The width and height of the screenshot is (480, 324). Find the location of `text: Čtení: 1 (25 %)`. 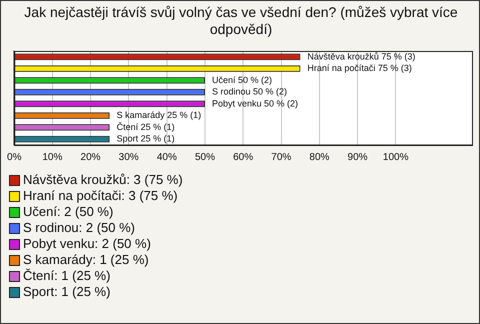

text: Čtení: 1 (25 %) is located at coordinates (66, 276).